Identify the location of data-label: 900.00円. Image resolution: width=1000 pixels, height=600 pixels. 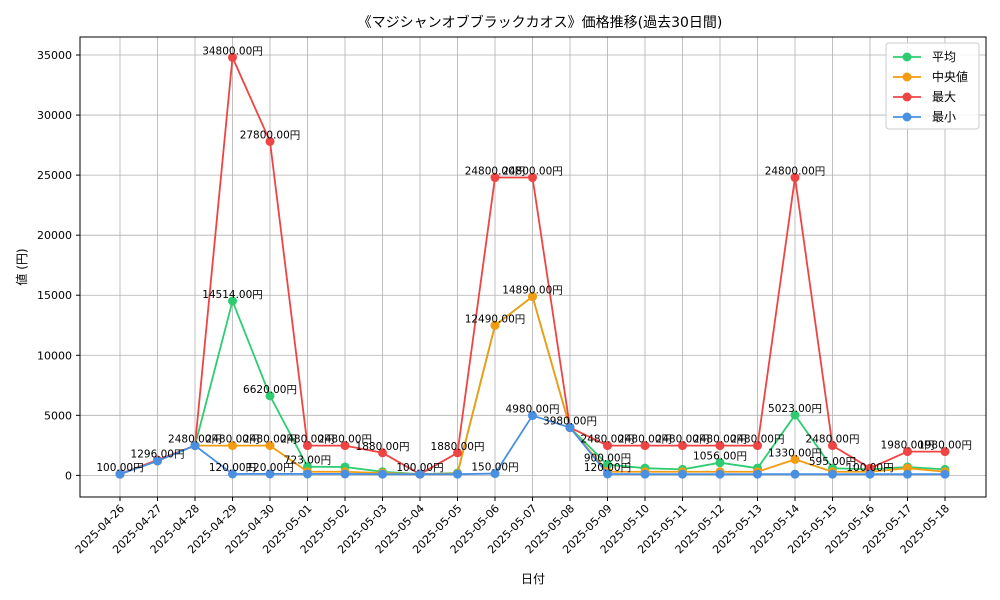
(607, 459).